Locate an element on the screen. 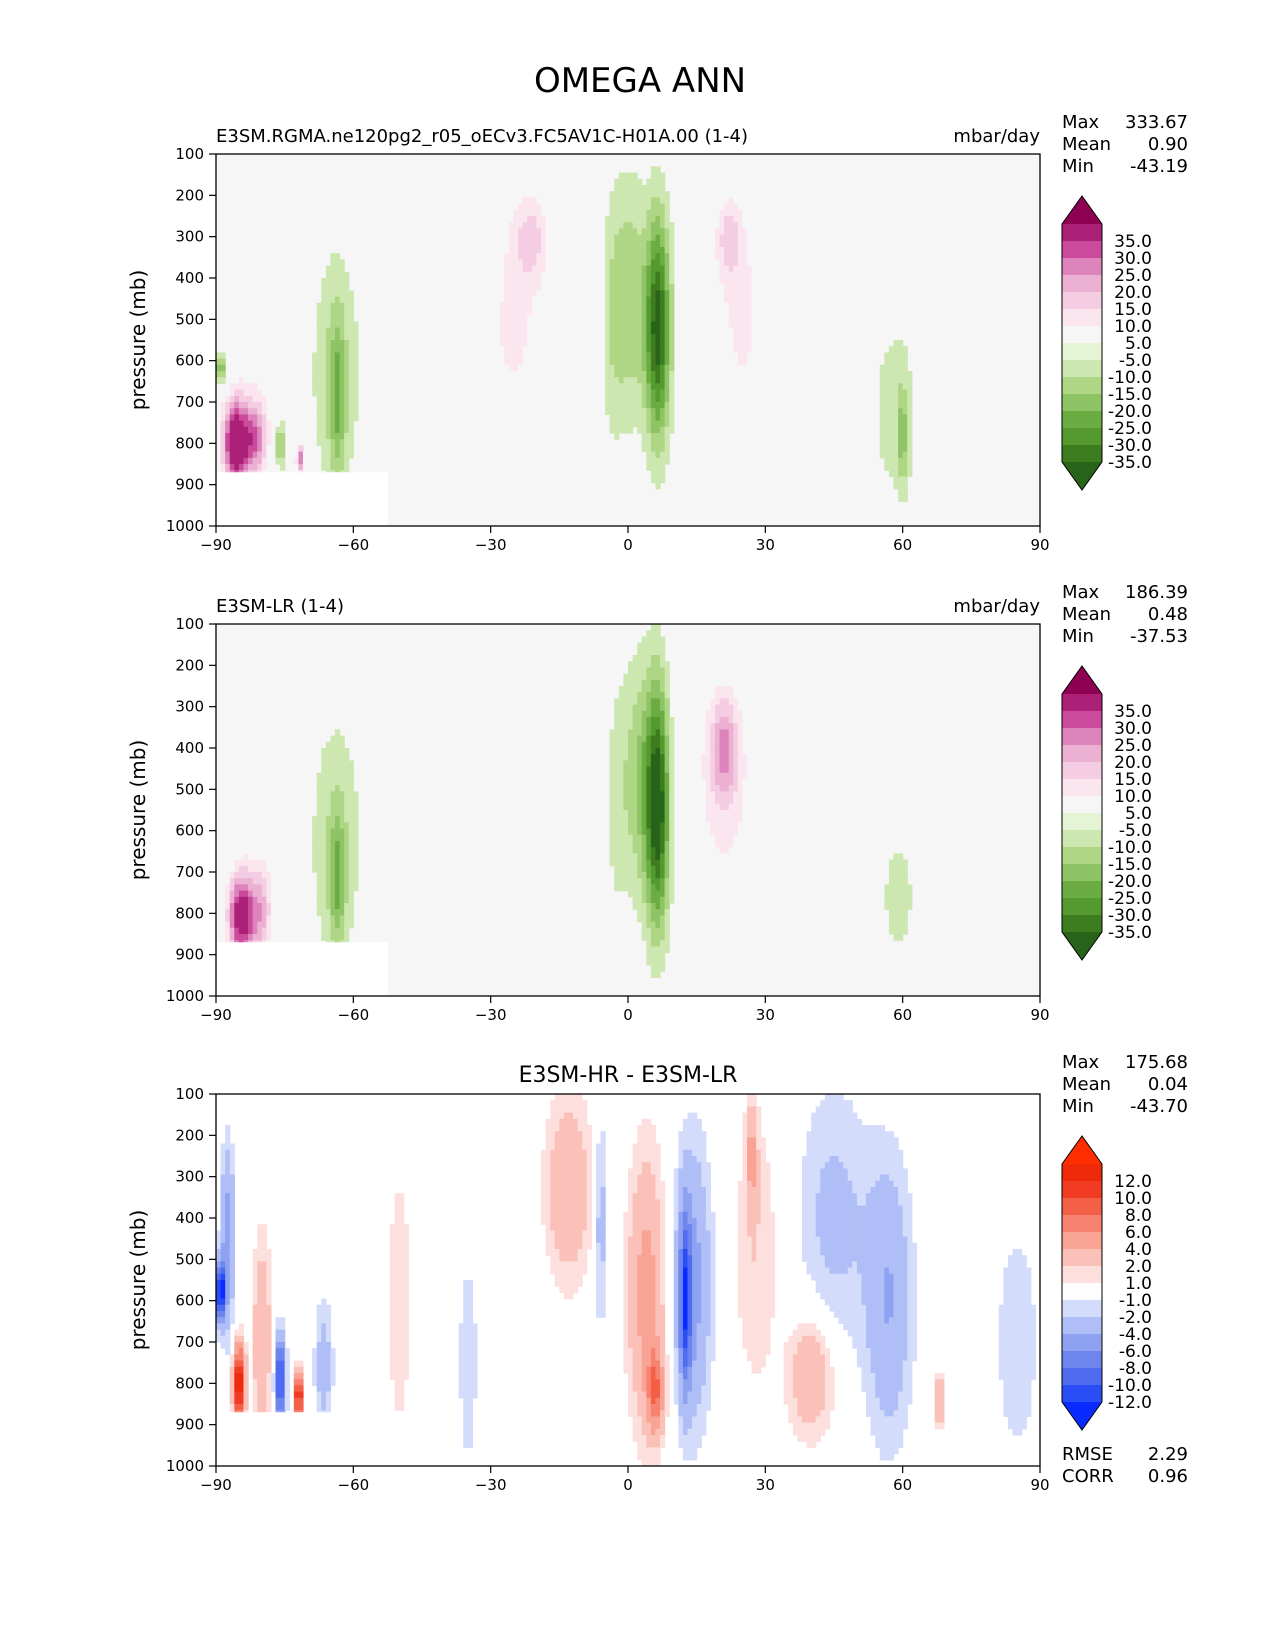 This screenshot has width=1275, height=1650. colorbar-tick-label: -10.0 is located at coordinates (1130, 378).